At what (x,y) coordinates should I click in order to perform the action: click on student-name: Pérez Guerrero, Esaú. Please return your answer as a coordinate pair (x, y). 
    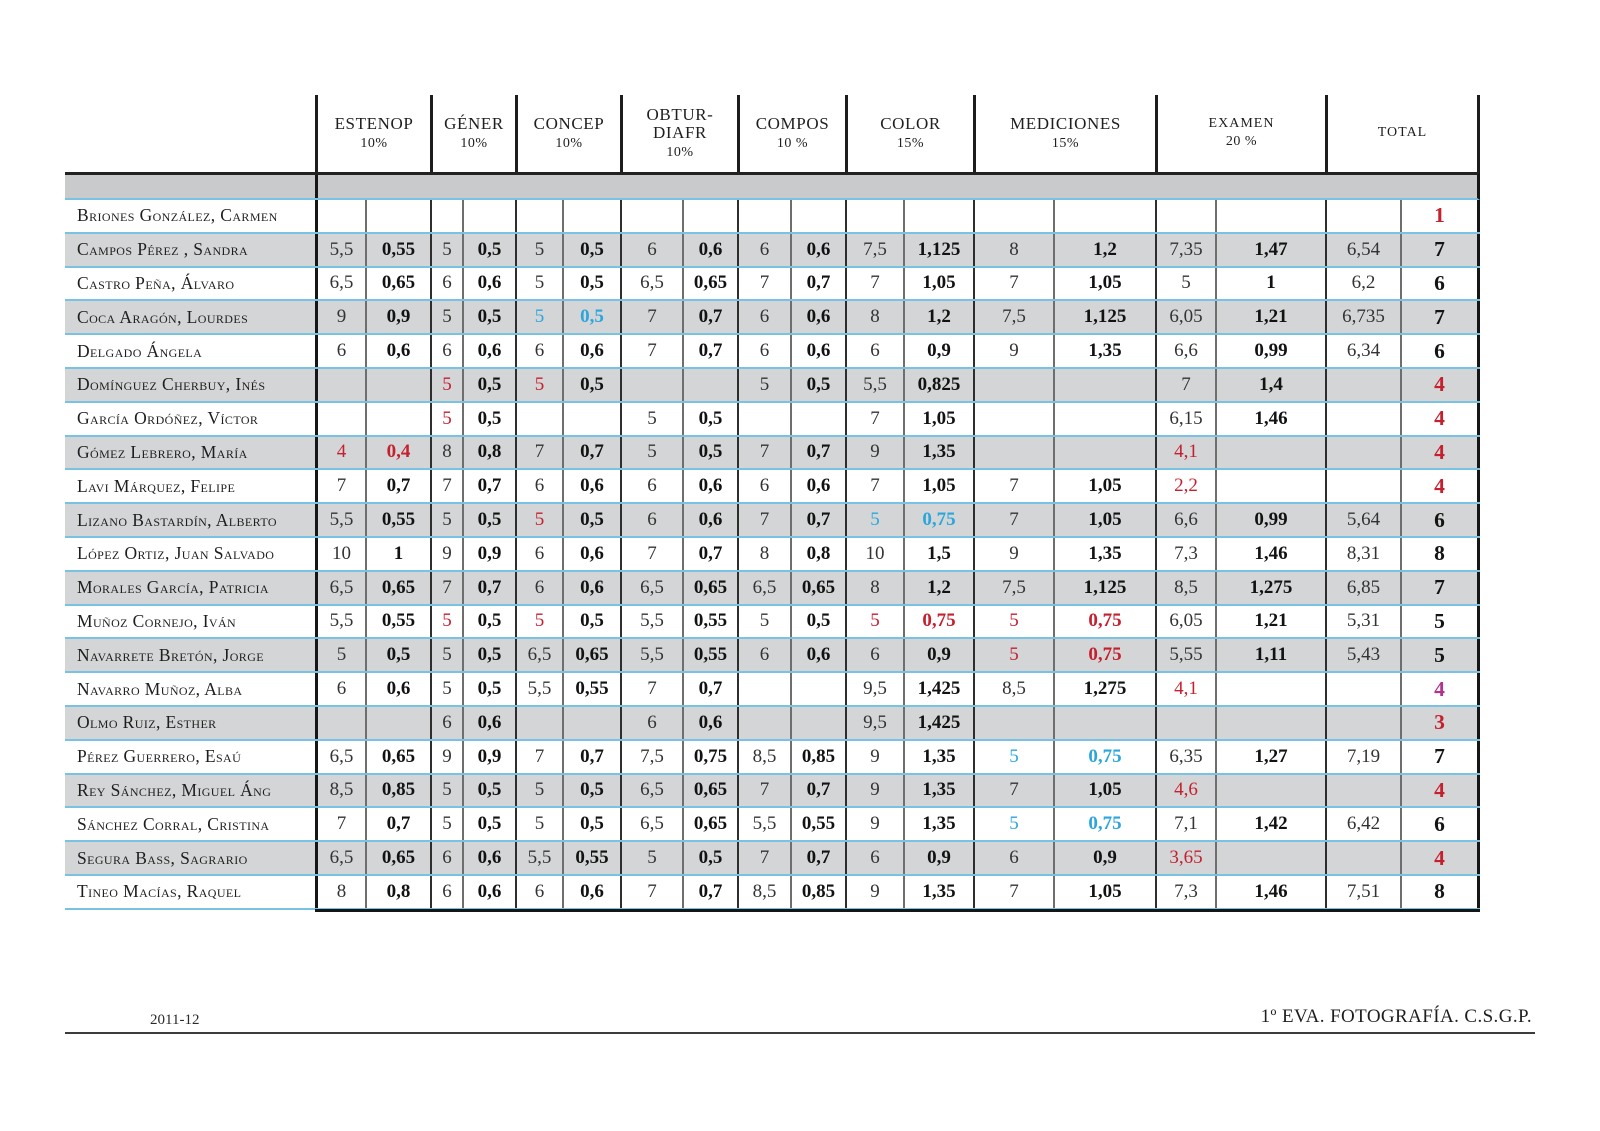
    Looking at the image, I should click on (159, 756).